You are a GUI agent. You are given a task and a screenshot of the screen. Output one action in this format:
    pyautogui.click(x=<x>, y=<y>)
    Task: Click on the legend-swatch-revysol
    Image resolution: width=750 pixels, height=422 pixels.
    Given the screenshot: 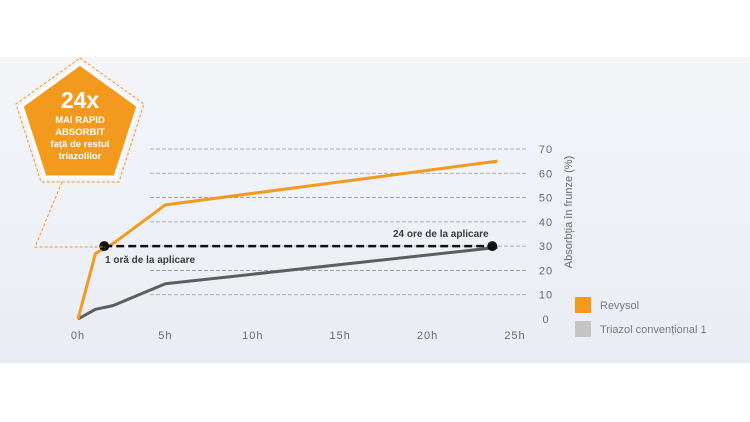 What is the action you would take?
    pyautogui.click(x=583, y=305)
    